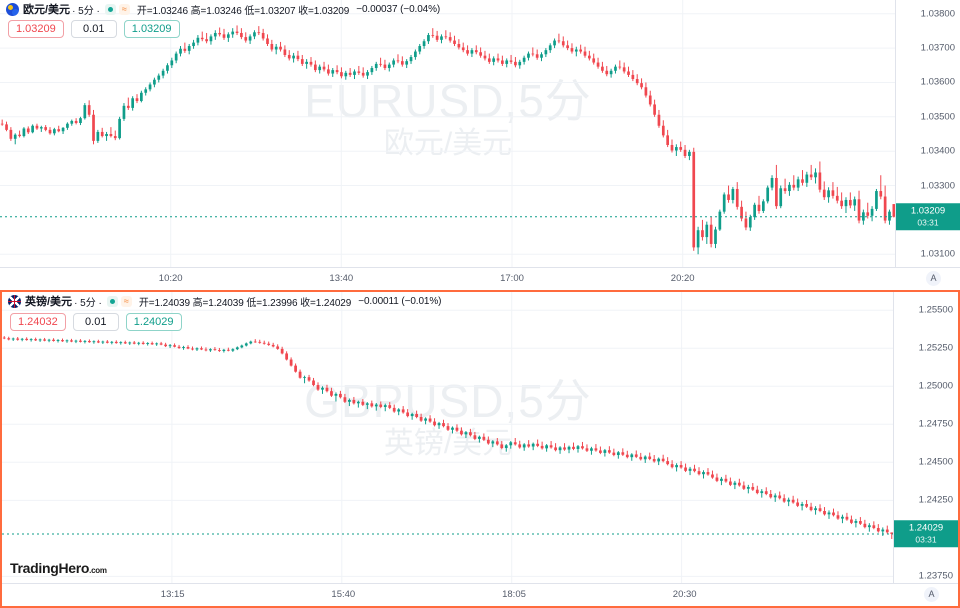  What do you see at coordinates (937, 117) in the screenshot?
I see `price-tick: 1.03500` at bounding box center [937, 117].